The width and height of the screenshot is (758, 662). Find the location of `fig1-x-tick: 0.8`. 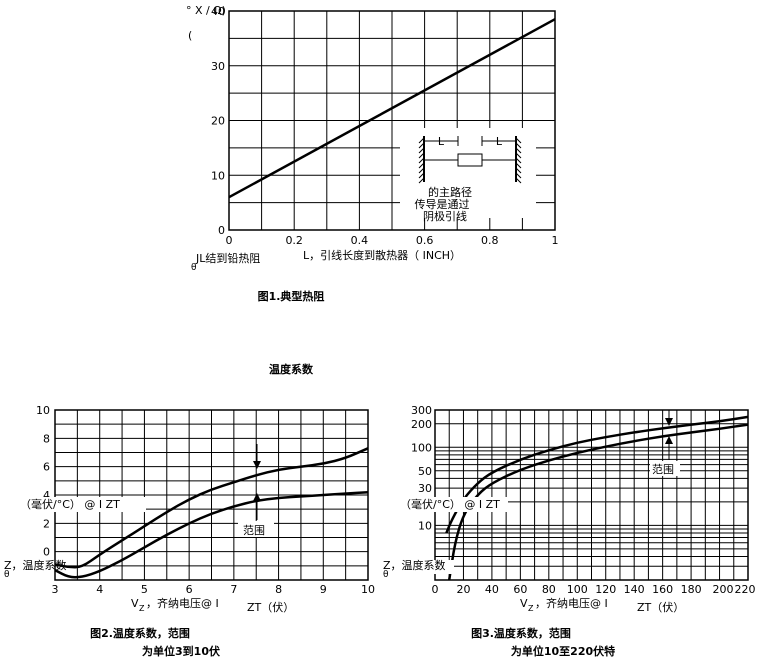

fig1-x-tick: 0.8 is located at coordinates (490, 240).